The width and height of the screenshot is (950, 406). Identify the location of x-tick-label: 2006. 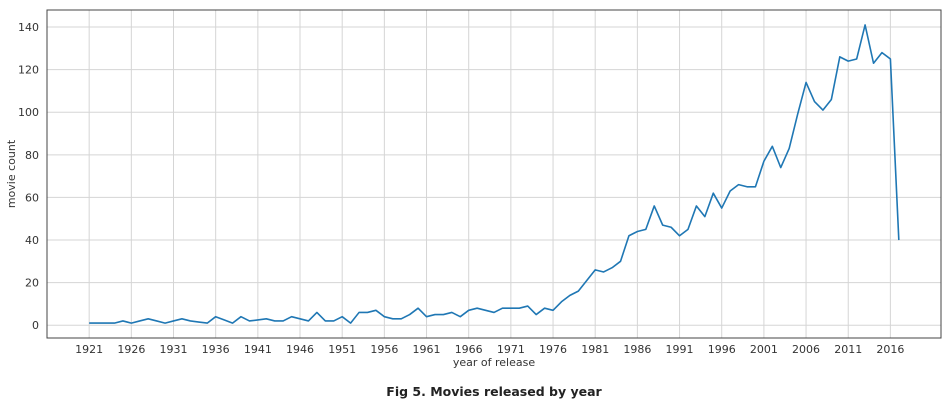
(806, 349).